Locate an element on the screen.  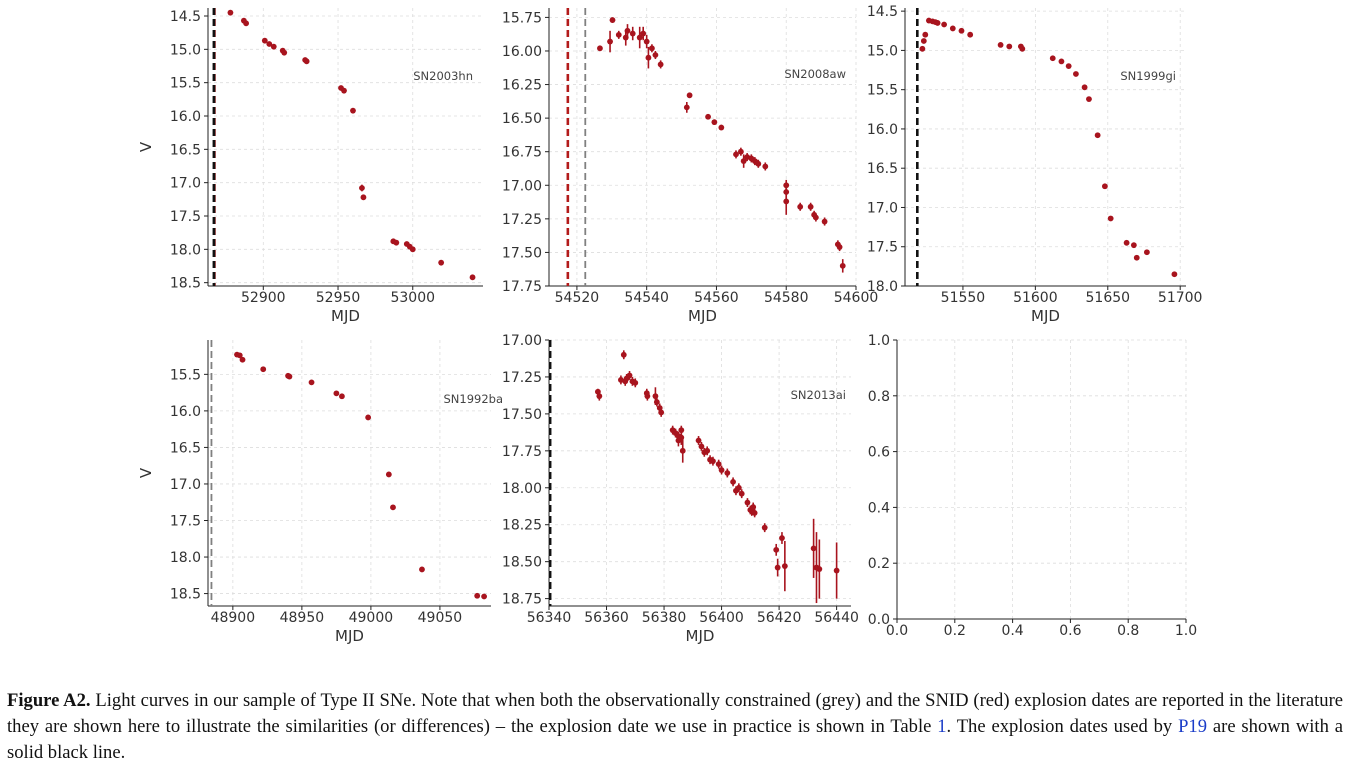
x-tick-label: 0.0 is located at coordinates (897, 631).